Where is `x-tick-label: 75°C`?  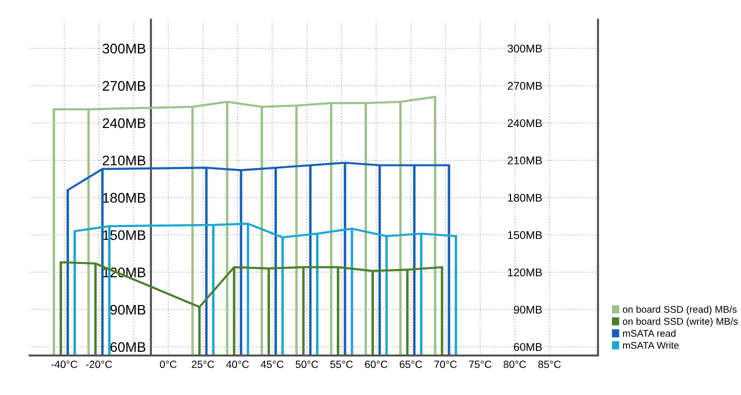
x-tick-label: 75°C is located at coordinates (480, 364).